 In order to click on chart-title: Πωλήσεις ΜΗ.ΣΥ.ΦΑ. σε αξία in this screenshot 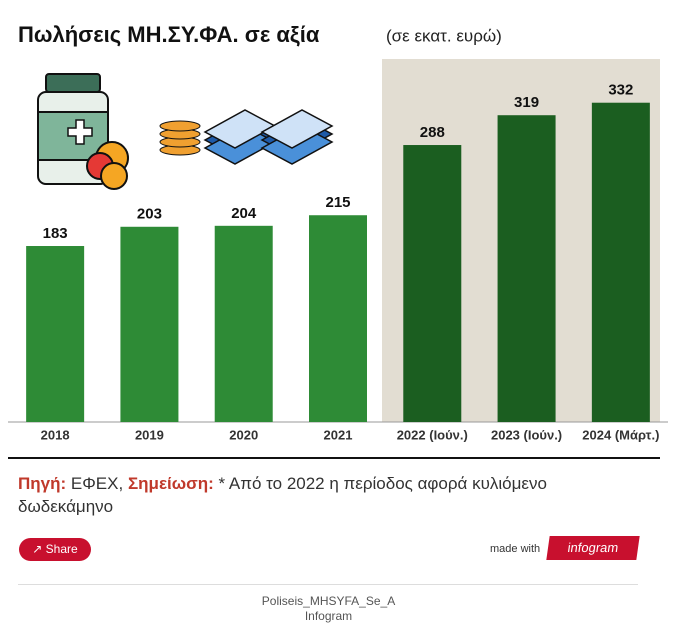, I will do `click(169, 34)`.